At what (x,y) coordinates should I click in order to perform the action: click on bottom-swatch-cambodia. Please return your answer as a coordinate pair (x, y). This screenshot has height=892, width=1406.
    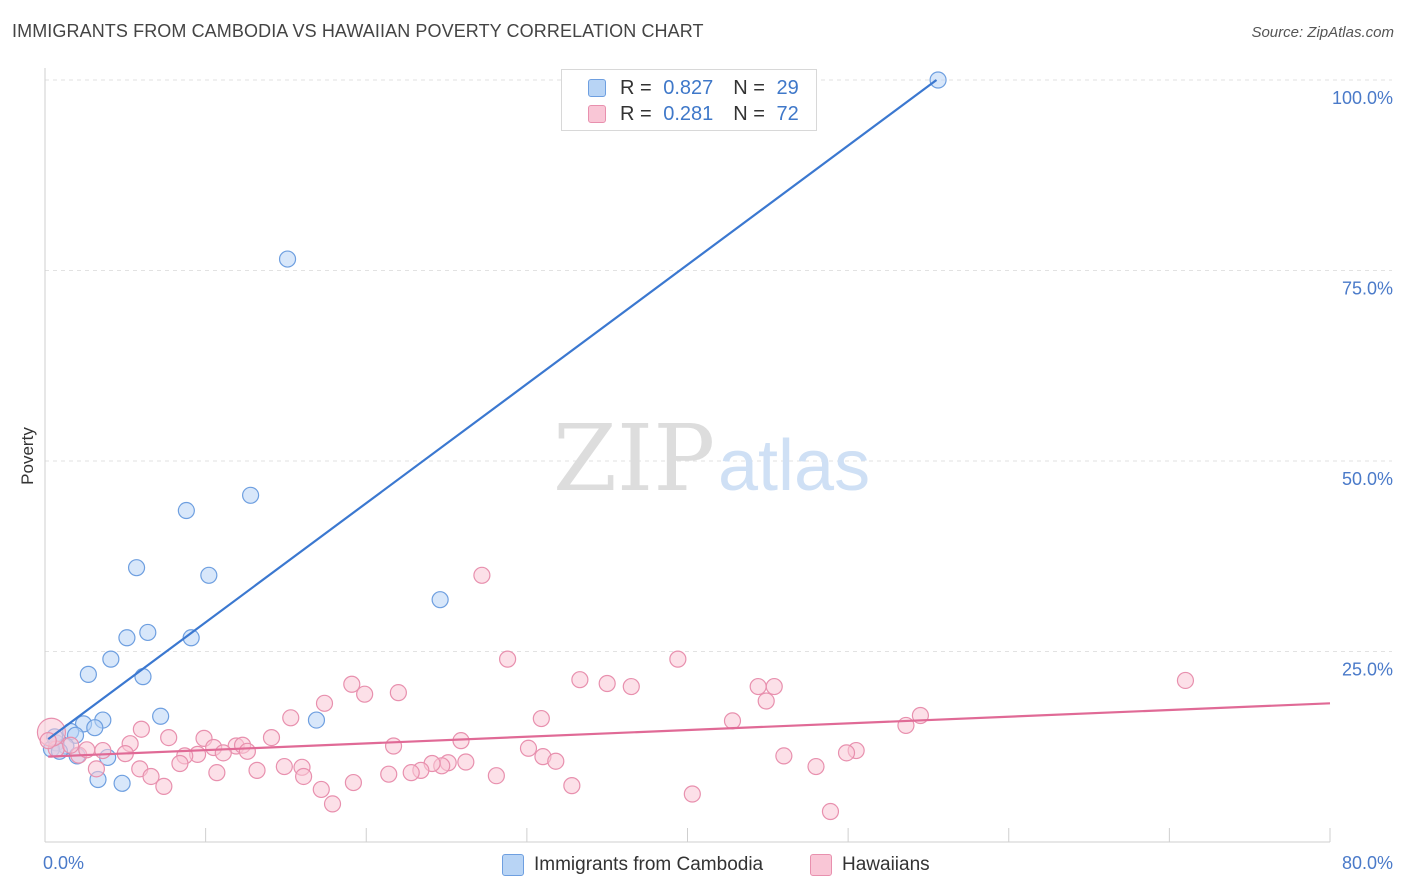
    Looking at the image, I should click on (513, 865).